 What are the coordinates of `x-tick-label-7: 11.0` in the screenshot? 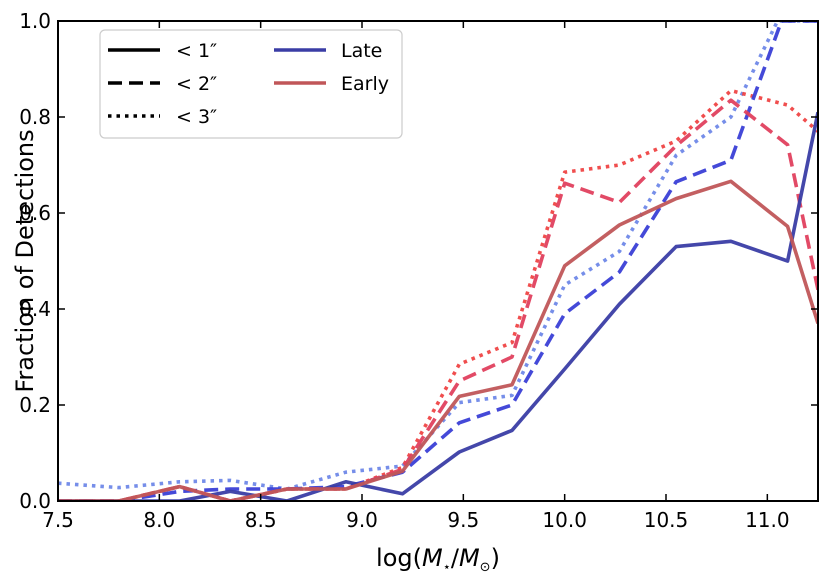 It's located at (767, 520).